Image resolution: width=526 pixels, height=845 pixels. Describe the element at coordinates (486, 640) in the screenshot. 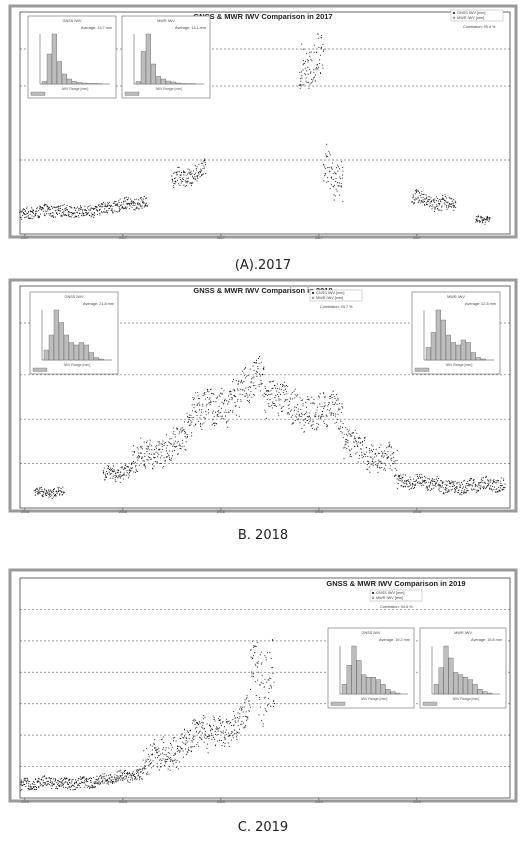

I see `inset-average: Average: 19.8 mm` at that location.